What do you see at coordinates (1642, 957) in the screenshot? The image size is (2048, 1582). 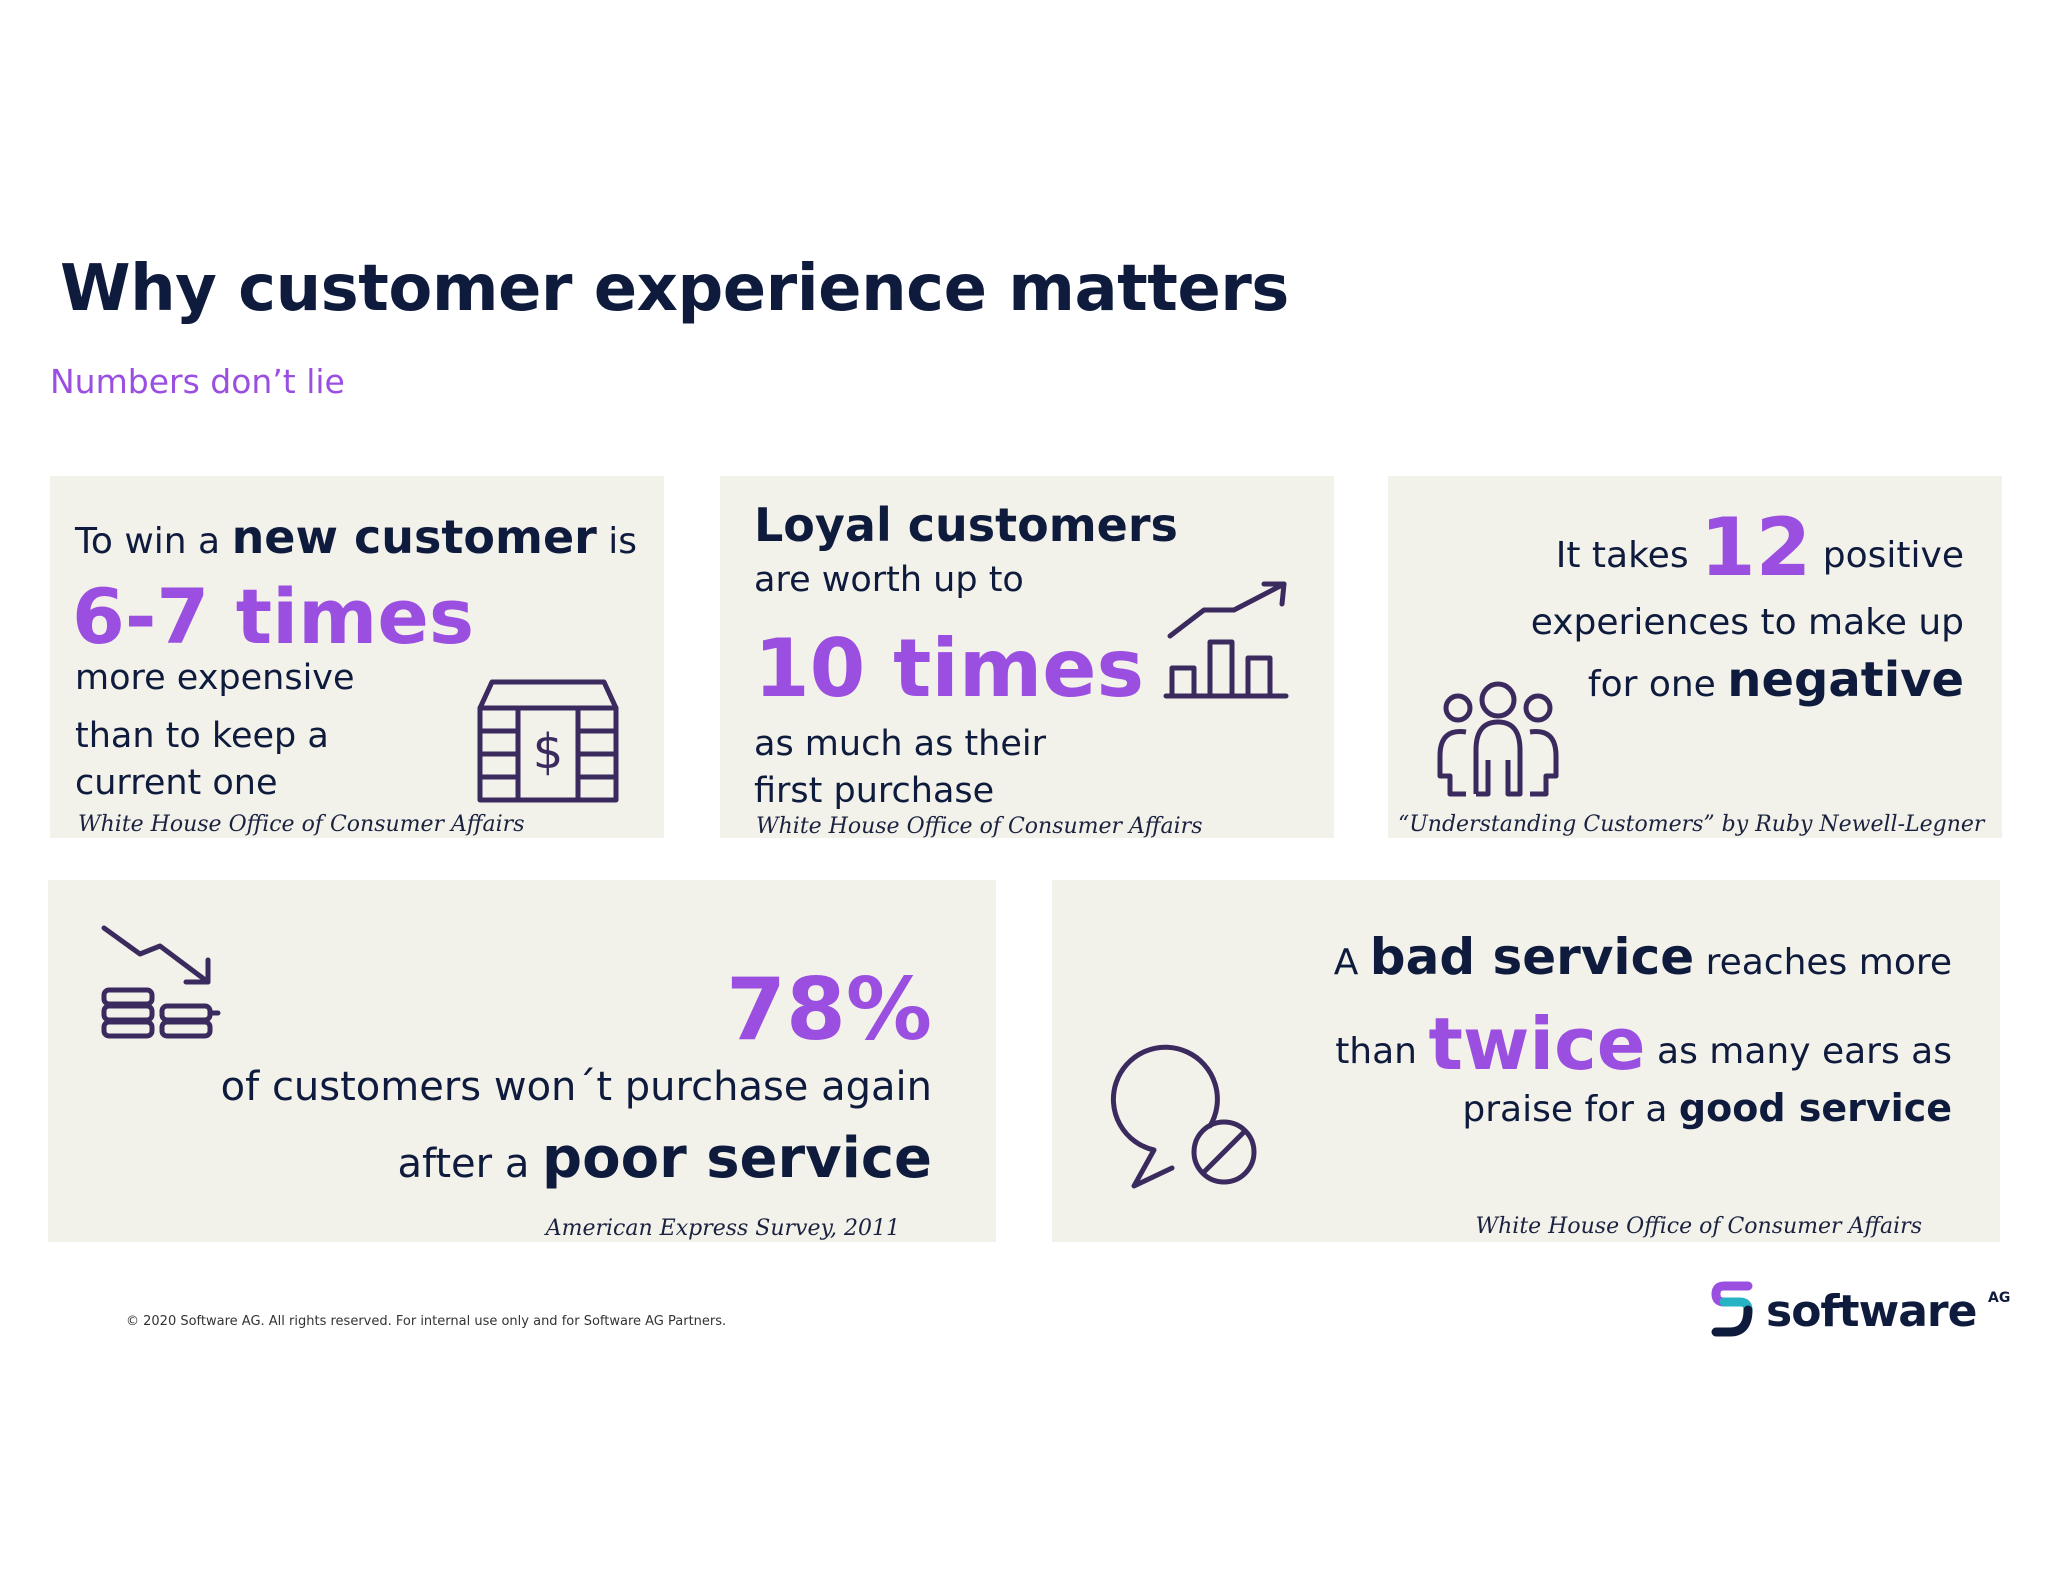 I see `card5-line1: A bad service reaches more` at bounding box center [1642, 957].